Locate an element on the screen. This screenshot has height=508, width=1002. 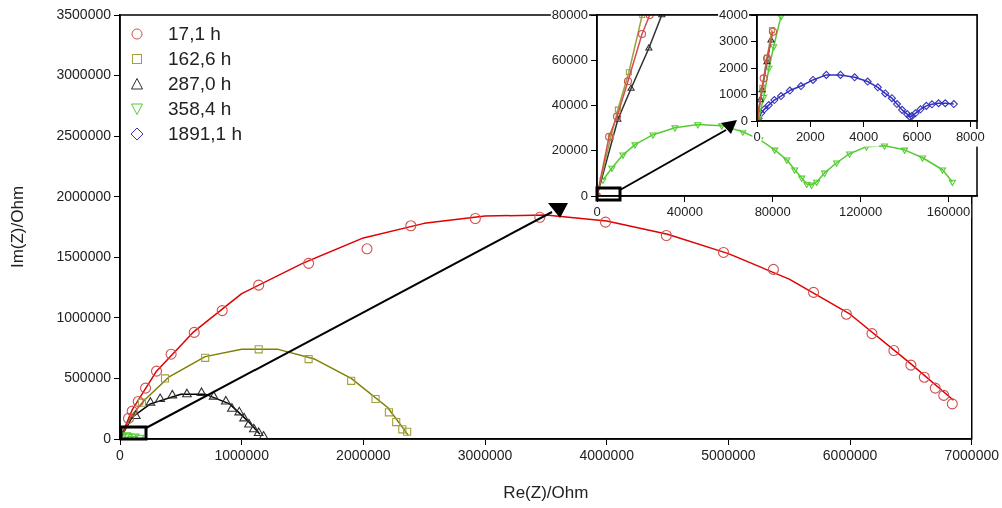
y-tick-label: 40000 is located at coordinates (569, 105).